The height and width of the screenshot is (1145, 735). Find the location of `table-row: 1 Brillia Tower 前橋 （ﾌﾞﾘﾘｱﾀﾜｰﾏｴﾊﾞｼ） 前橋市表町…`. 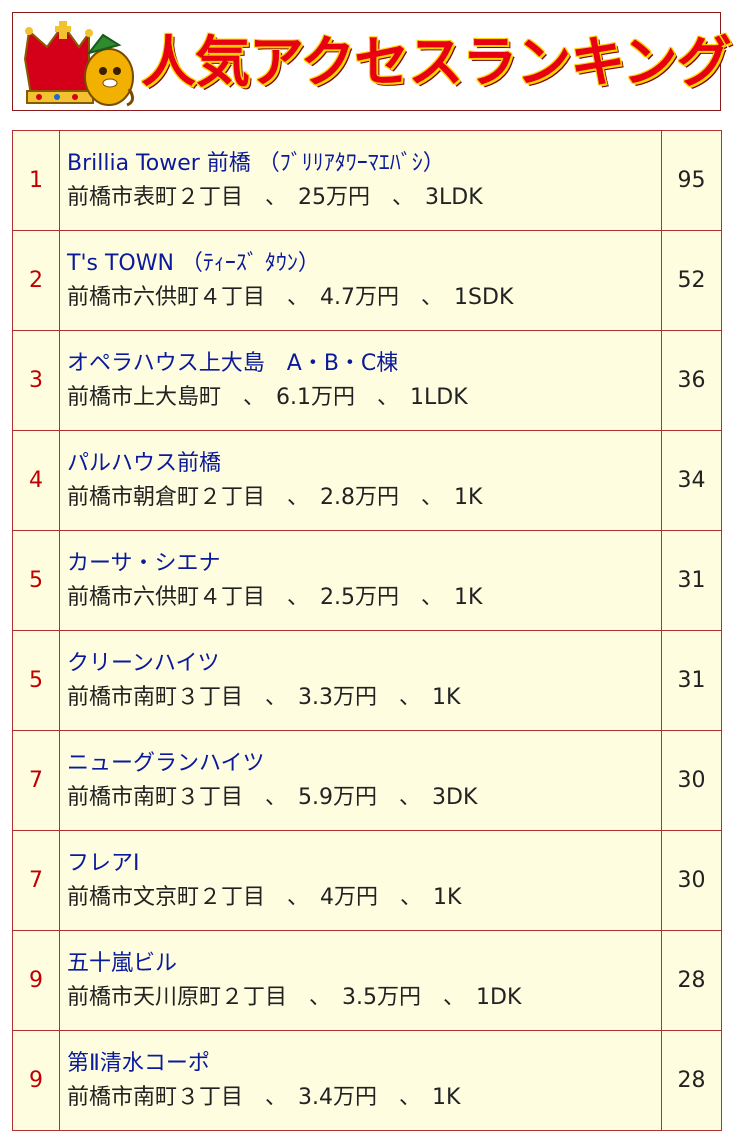

table-row: 1 Brillia Tower 前橋 （ﾌﾞﾘﾘｱﾀﾜｰﾏｴﾊﾞｼ） 前橋市表町… is located at coordinates (367, 180).